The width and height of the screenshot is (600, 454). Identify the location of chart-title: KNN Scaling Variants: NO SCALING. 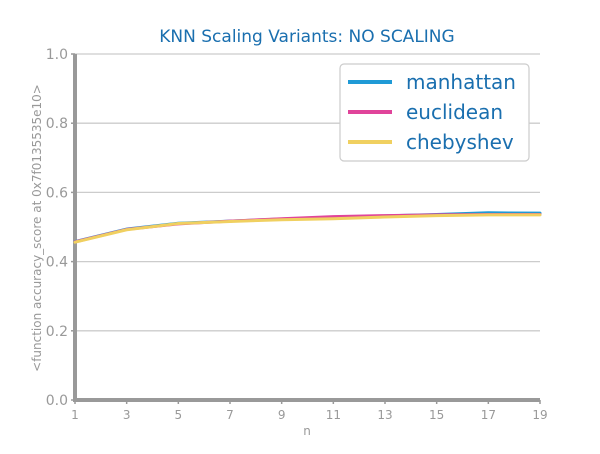
(306, 37).